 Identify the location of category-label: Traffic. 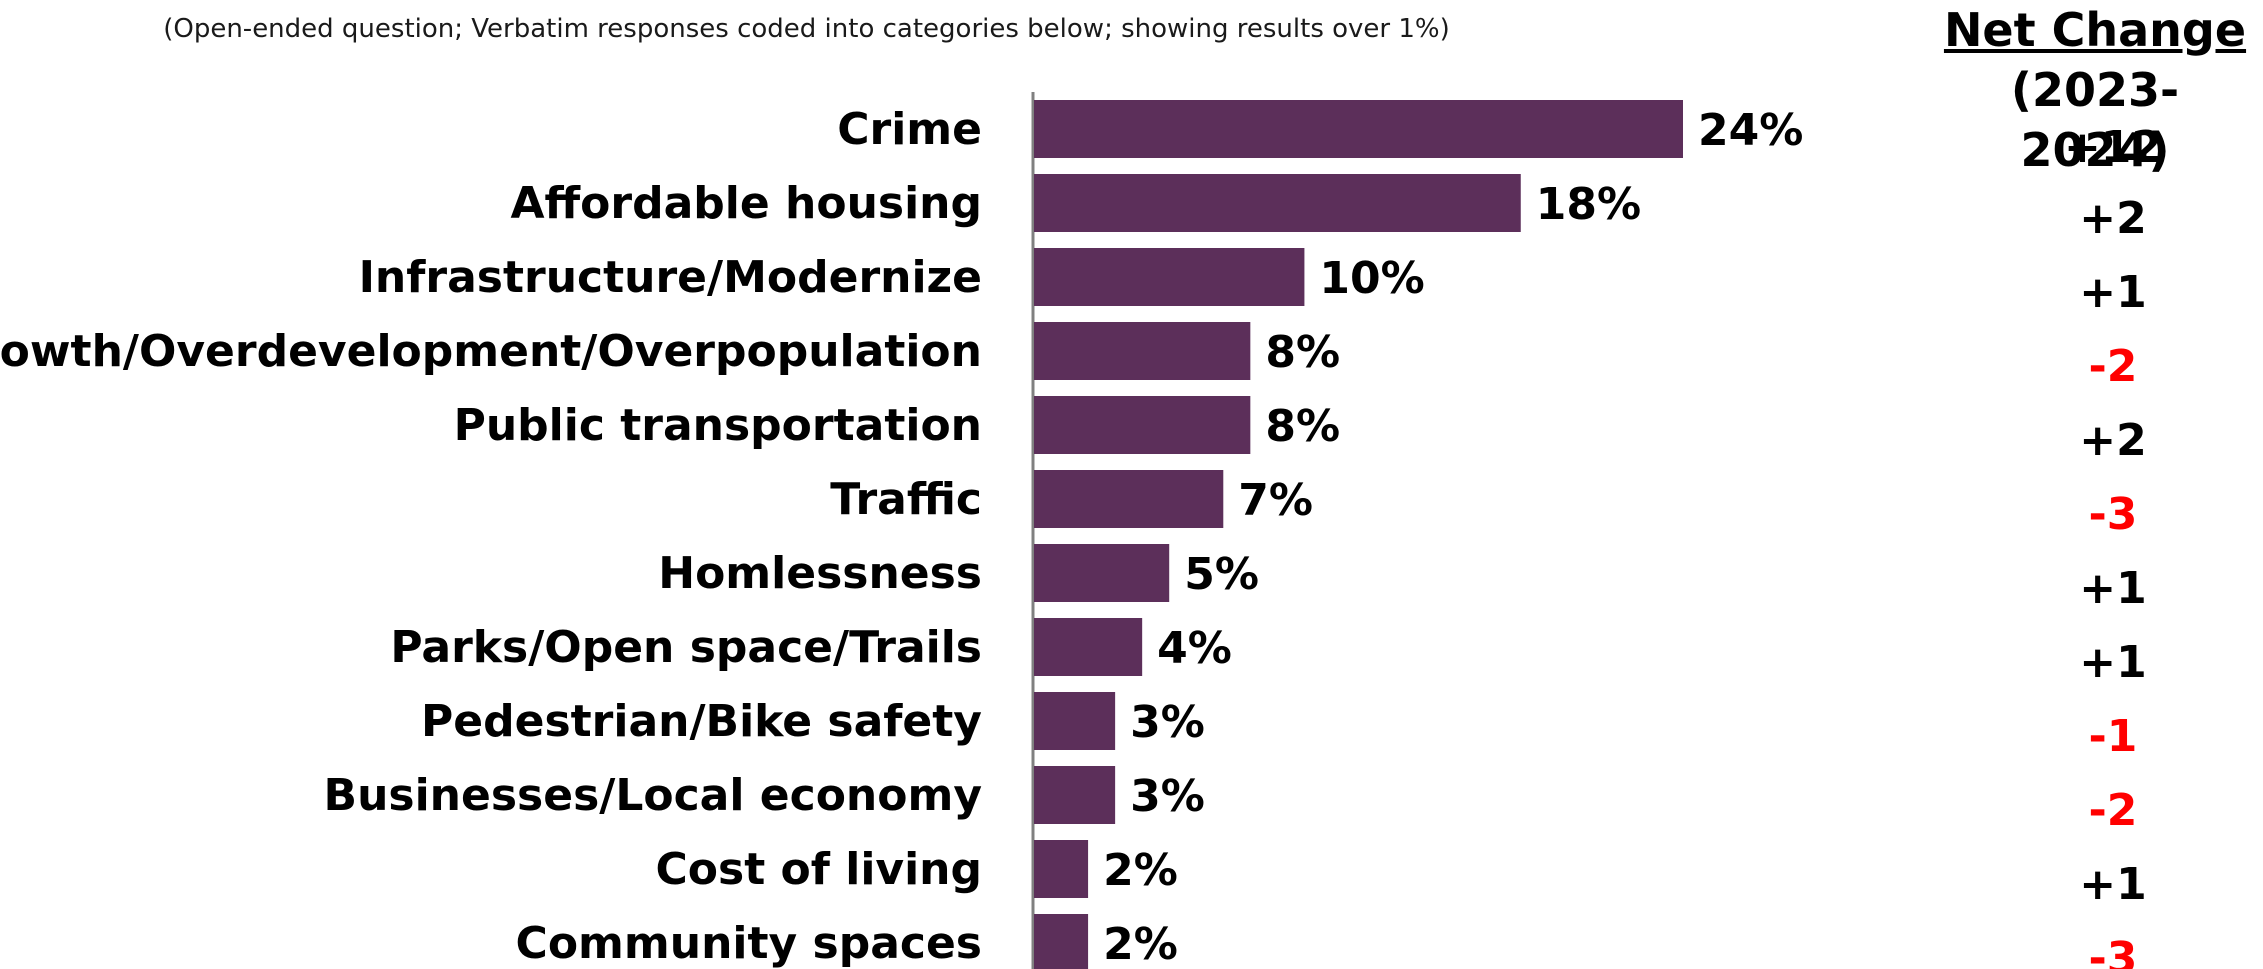
(906, 499).